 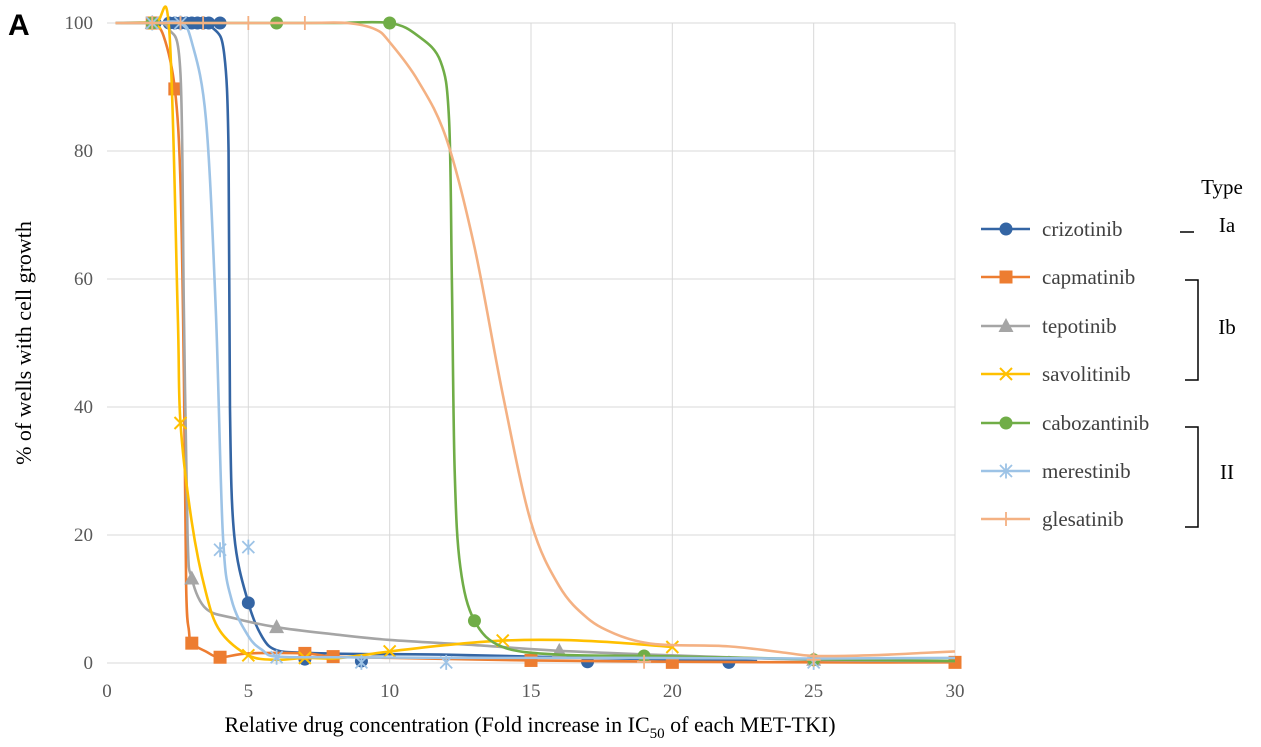 I want to click on y-tick-label: 20, so click(x=83, y=535).